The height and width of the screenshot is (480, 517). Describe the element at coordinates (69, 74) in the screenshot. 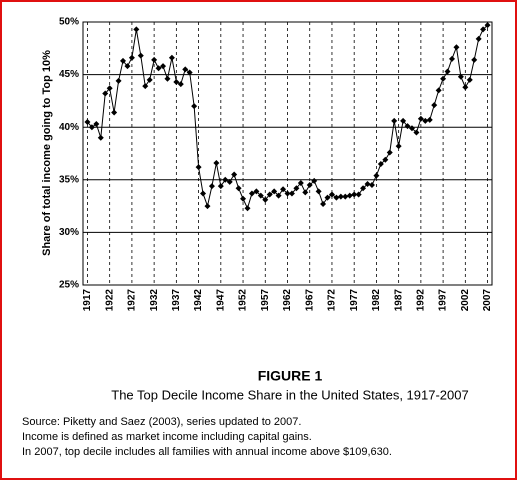

I see `y-tick-label: 45%` at that location.